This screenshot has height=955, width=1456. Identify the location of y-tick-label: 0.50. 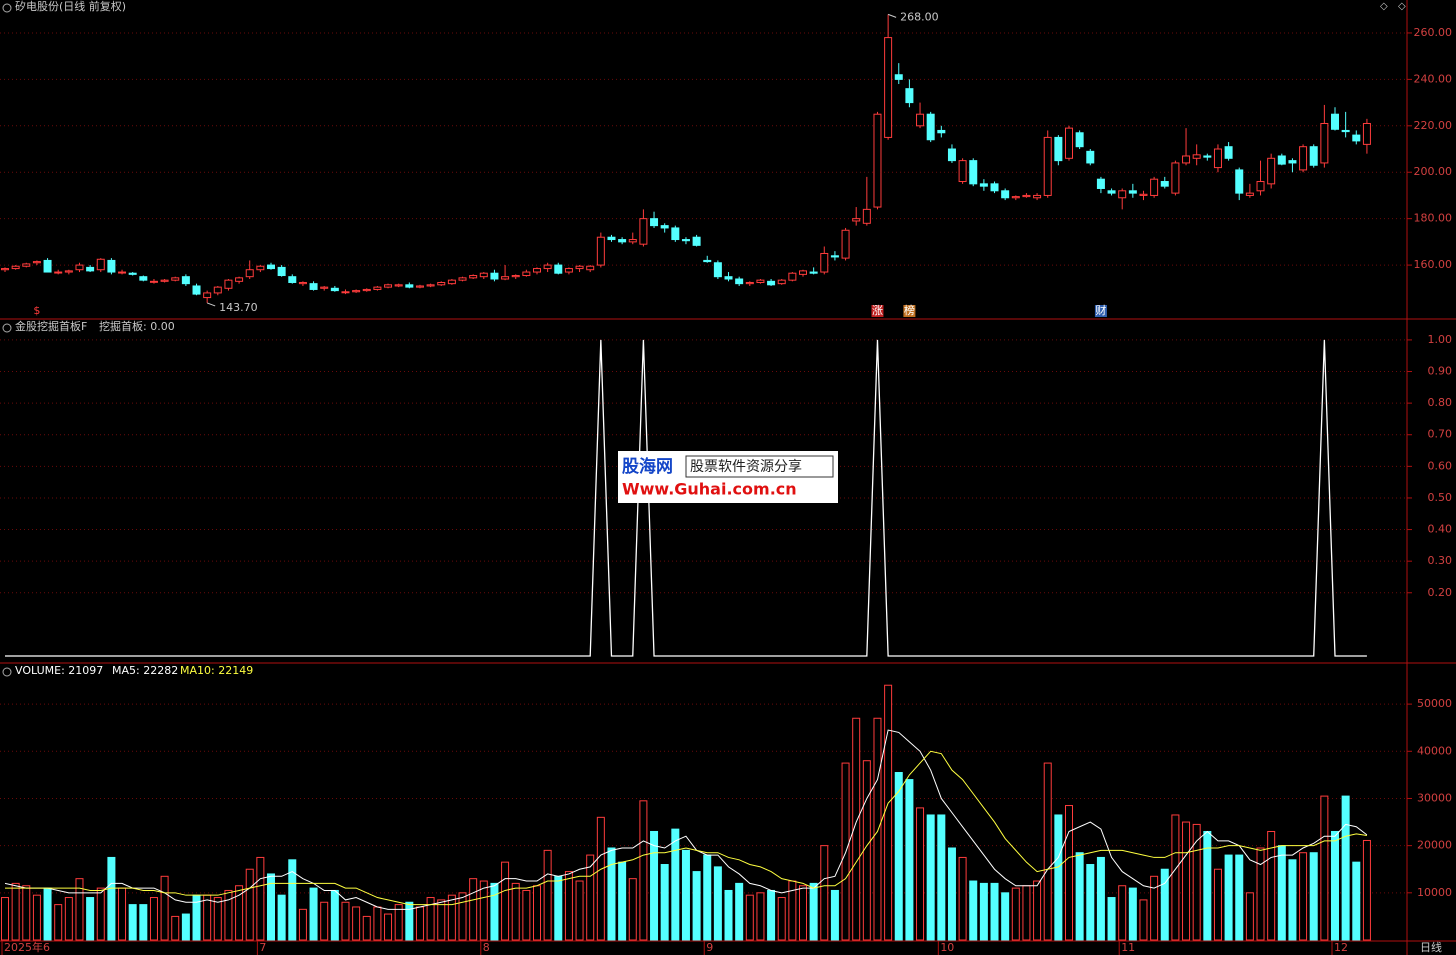
(1440, 497).